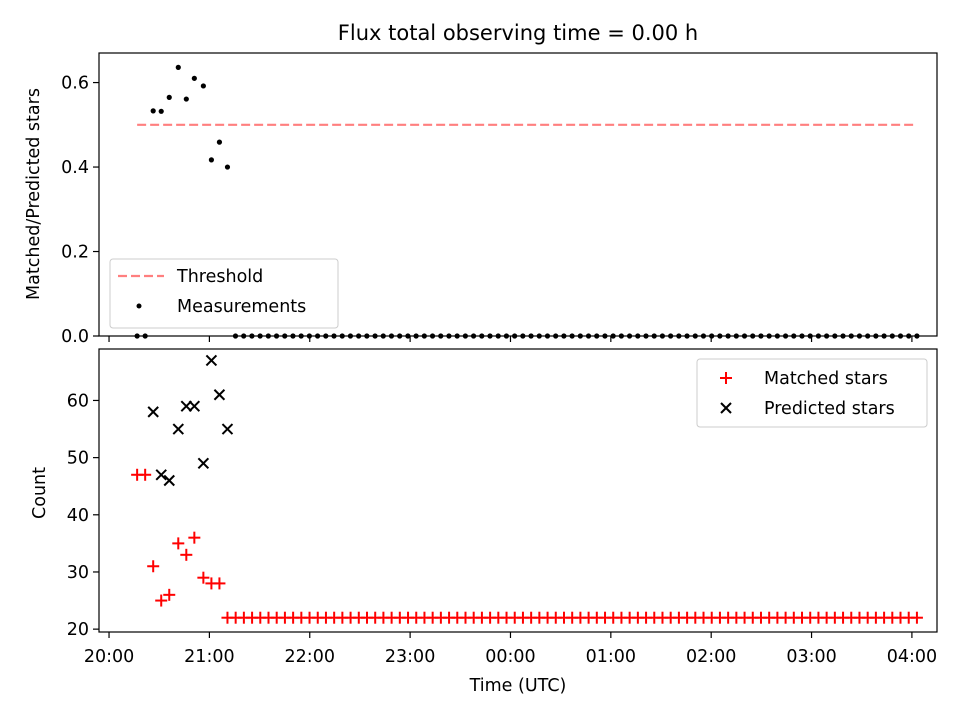 This screenshot has width=960, height=720. What do you see at coordinates (109, 657) in the screenshot?
I see `x-tick-label: 20:00` at bounding box center [109, 657].